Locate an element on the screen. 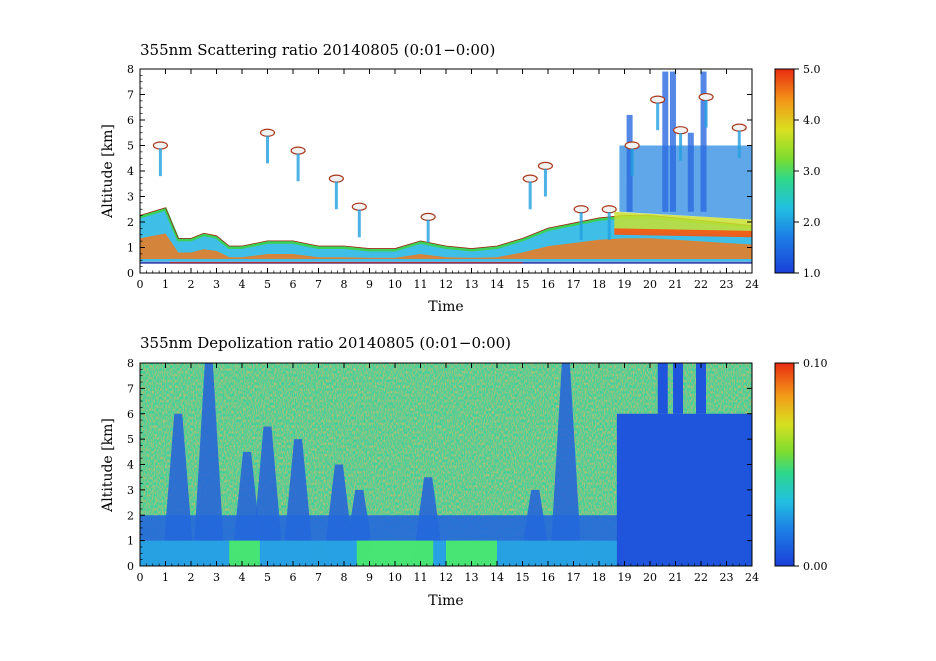 The height and width of the screenshot is (661, 936). x-tick-label: 9 is located at coordinates (369, 284).